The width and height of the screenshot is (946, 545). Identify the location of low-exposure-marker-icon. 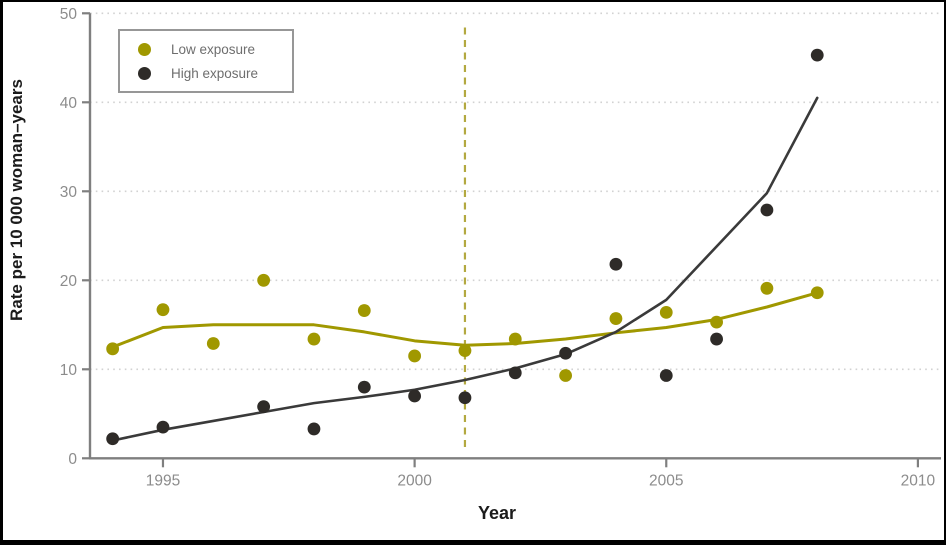
(144, 49).